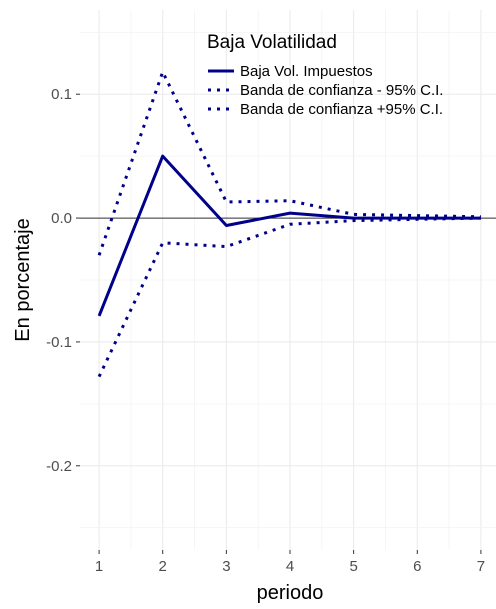 This screenshot has width=496, height=609. I want to click on legend-label-1: Baja Vol. Impuestos, so click(306, 71).